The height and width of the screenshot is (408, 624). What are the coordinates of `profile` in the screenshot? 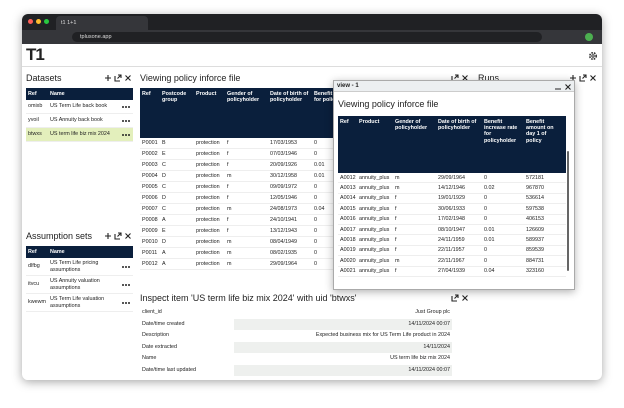 It's located at (589, 37).